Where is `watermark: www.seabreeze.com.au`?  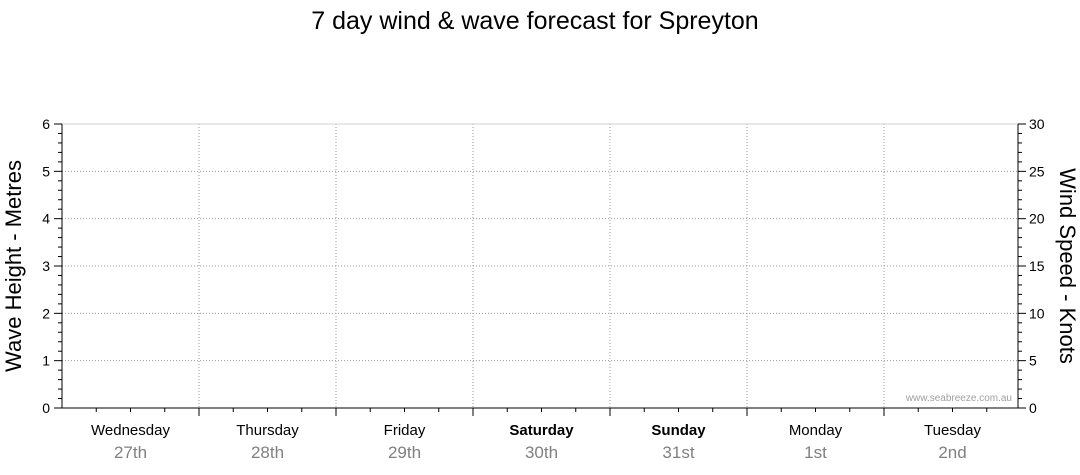 watermark: www.seabreeze.com.au is located at coordinates (958, 398).